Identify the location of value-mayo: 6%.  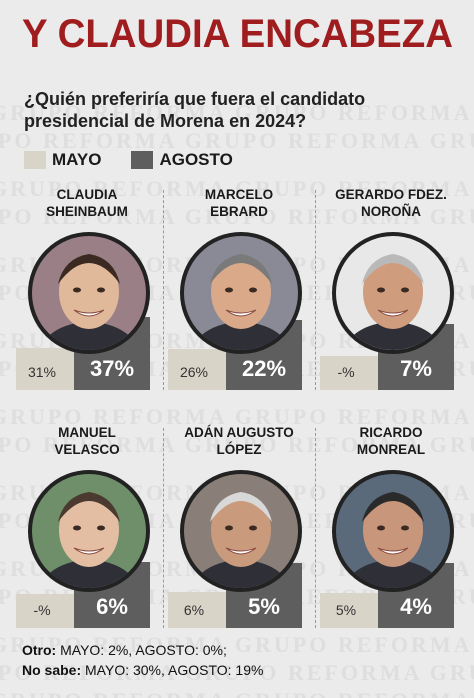
(194, 610).